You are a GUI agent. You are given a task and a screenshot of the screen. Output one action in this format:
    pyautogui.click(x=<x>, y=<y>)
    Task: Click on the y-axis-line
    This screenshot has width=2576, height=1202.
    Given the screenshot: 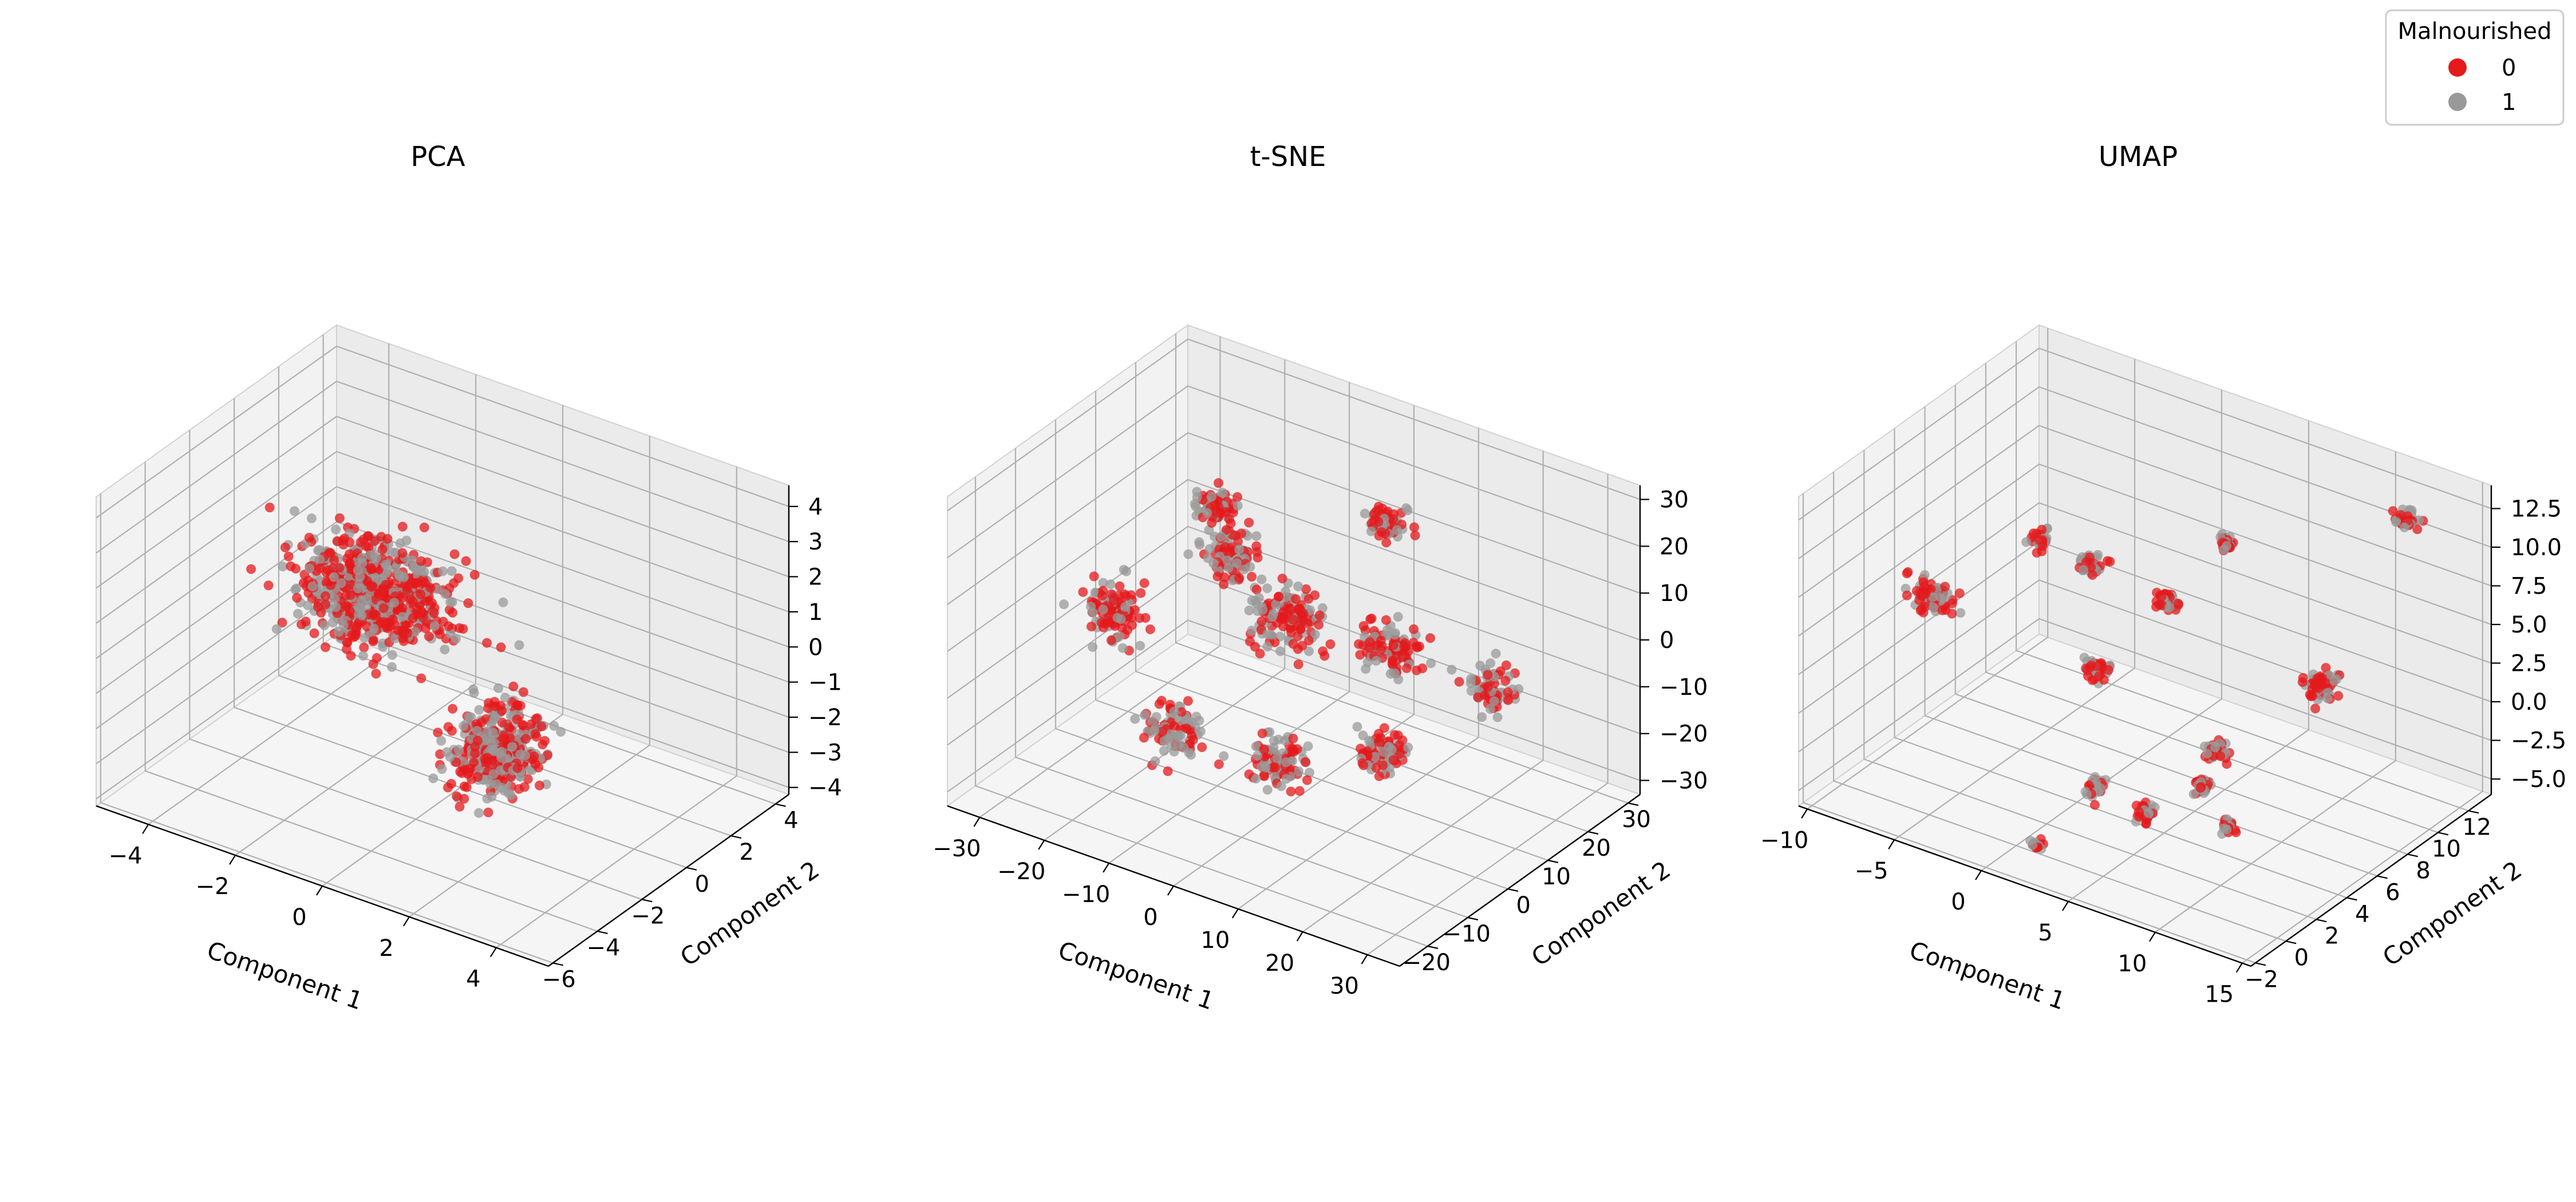 What is the action you would take?
    pyautogui.click(x=1520, y=881)
    